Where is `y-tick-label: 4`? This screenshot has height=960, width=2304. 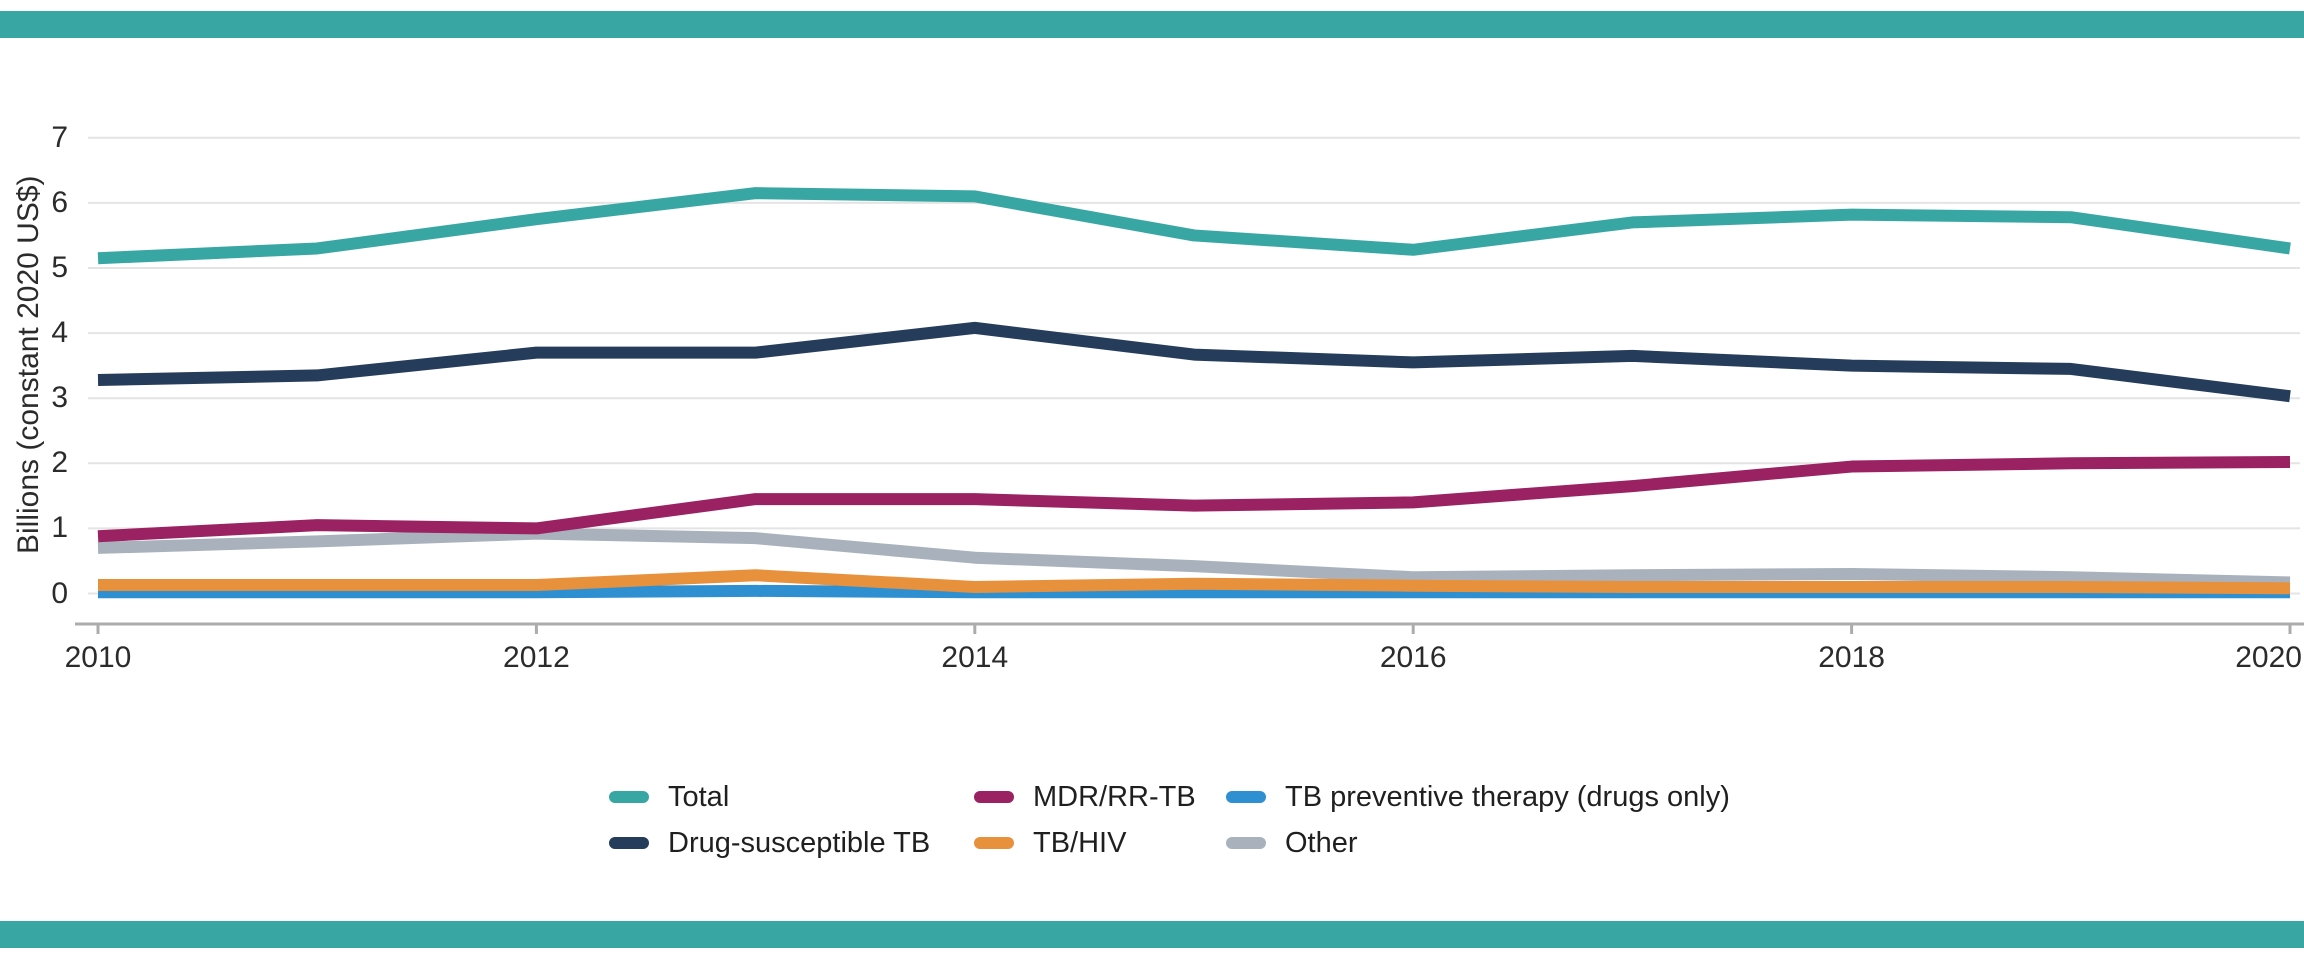 y-tick-label: 4 is located at coordinates (59, 333).